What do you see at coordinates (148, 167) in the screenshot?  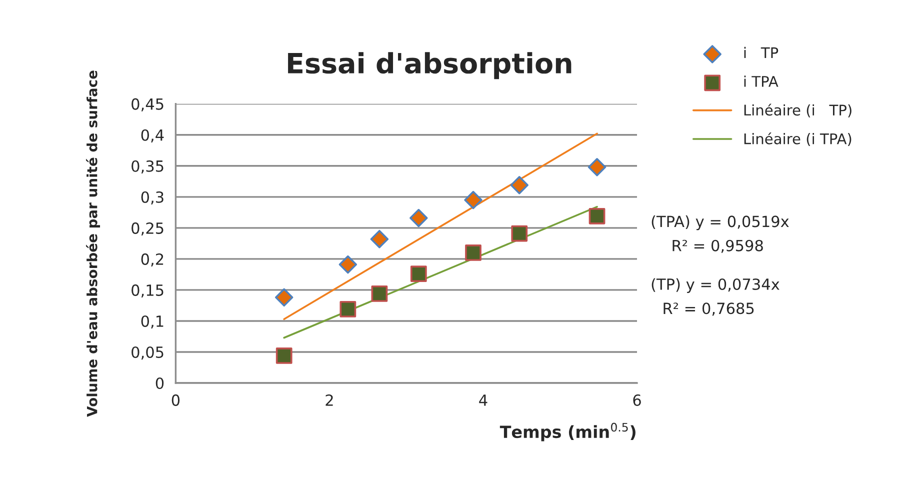 I see `y-tick-label: 0,35` at bounding box center [148, 167].